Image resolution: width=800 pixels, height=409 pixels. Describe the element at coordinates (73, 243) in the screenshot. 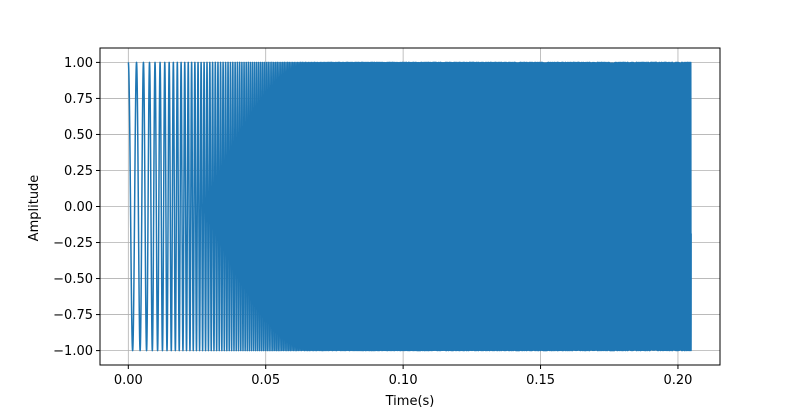

I see `y-tick-label: −0.25` at that location.